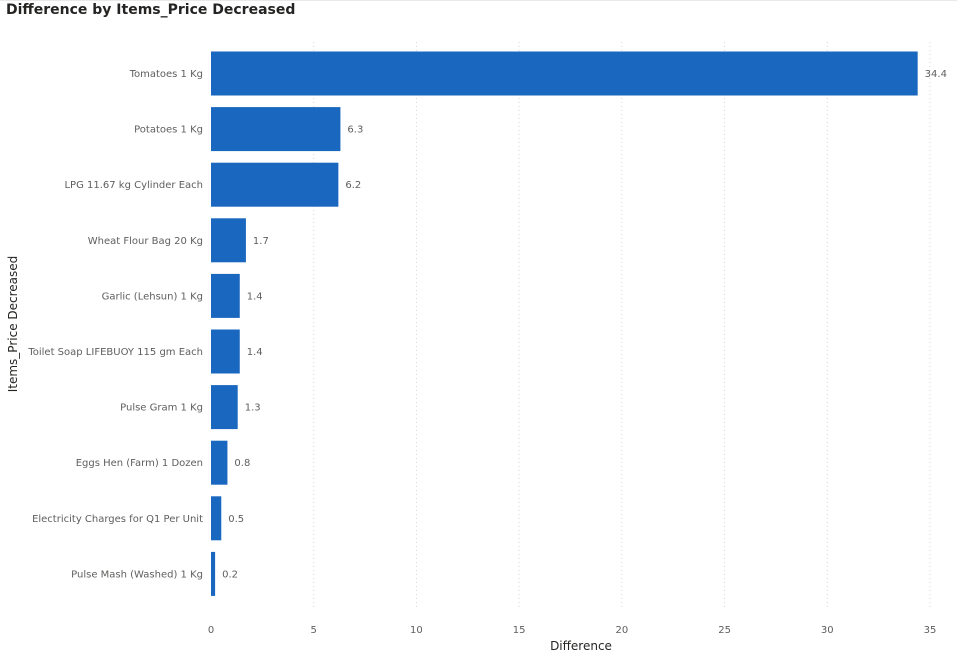 The height and width of the screenshot is (653, 957). What do you see at coordinates (139, 463) in the screenshot?
I see `category-label: Eggs Hen (Farm) 1 Dozen` at bounding box center [139, 463].